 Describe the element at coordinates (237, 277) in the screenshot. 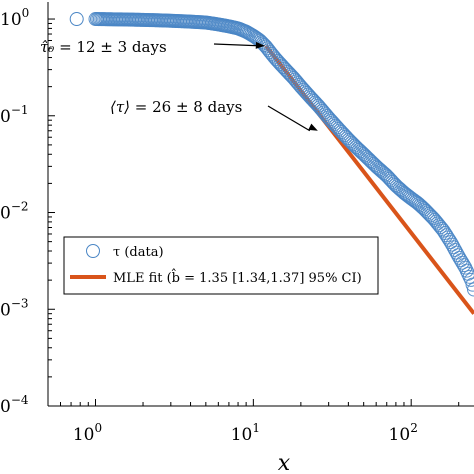

I see `legend-fit-label: MLE fit (b̂ = 1.35 [1.34,1.37] 95% CI)` at that location.